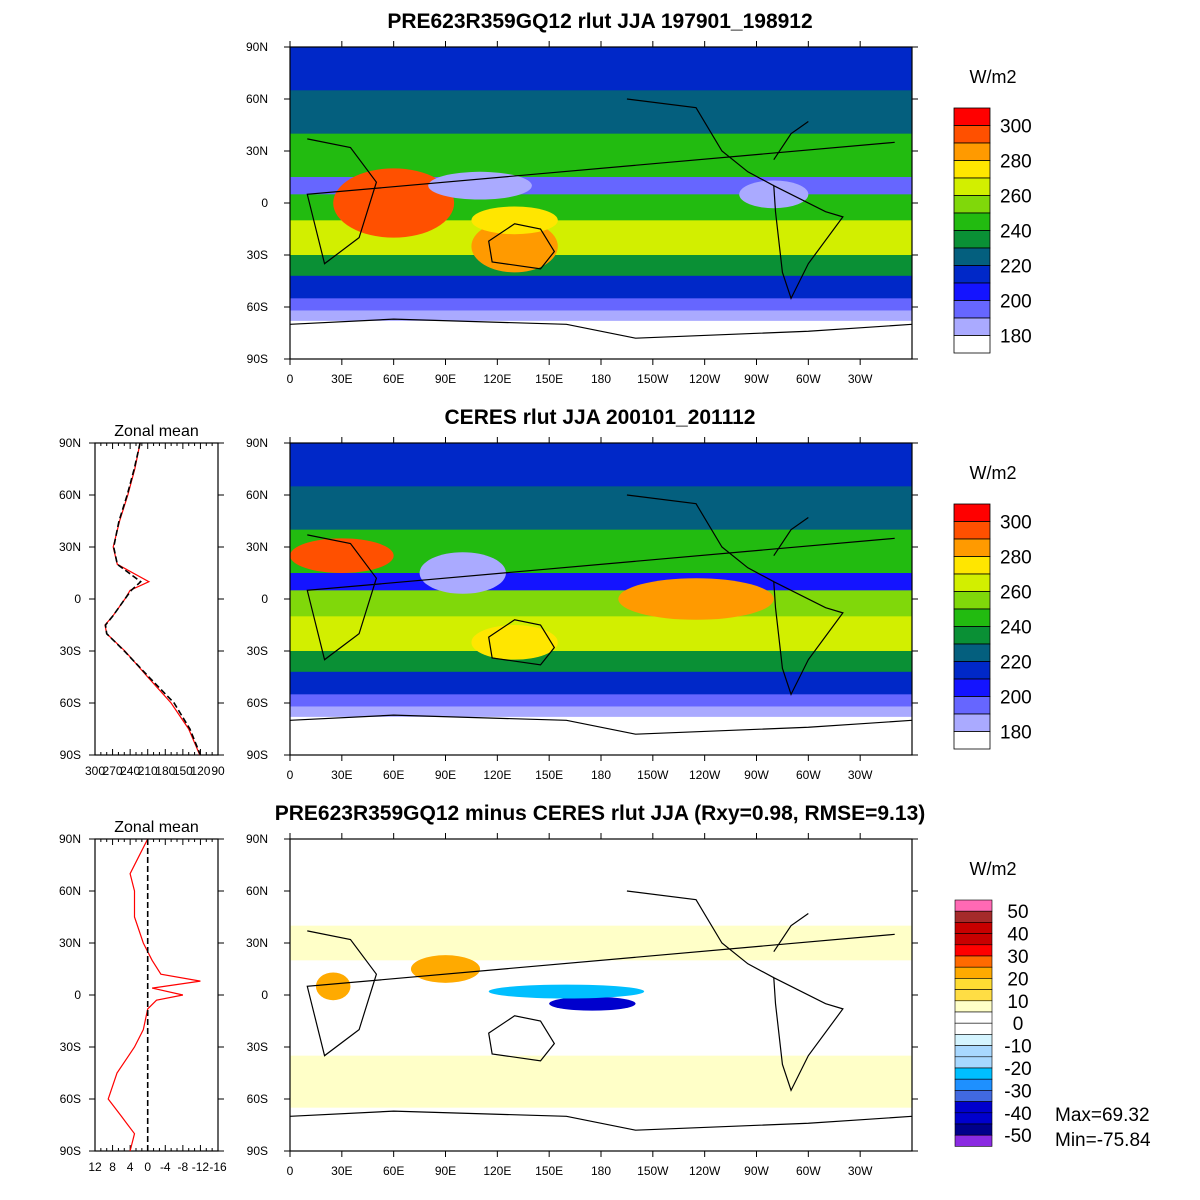 The image size is (1200, 1200). What do you see at coordinates (1016, 663) in the screenshot?
I see `colorbar-label: 220` at bounding box center [1016, 663].